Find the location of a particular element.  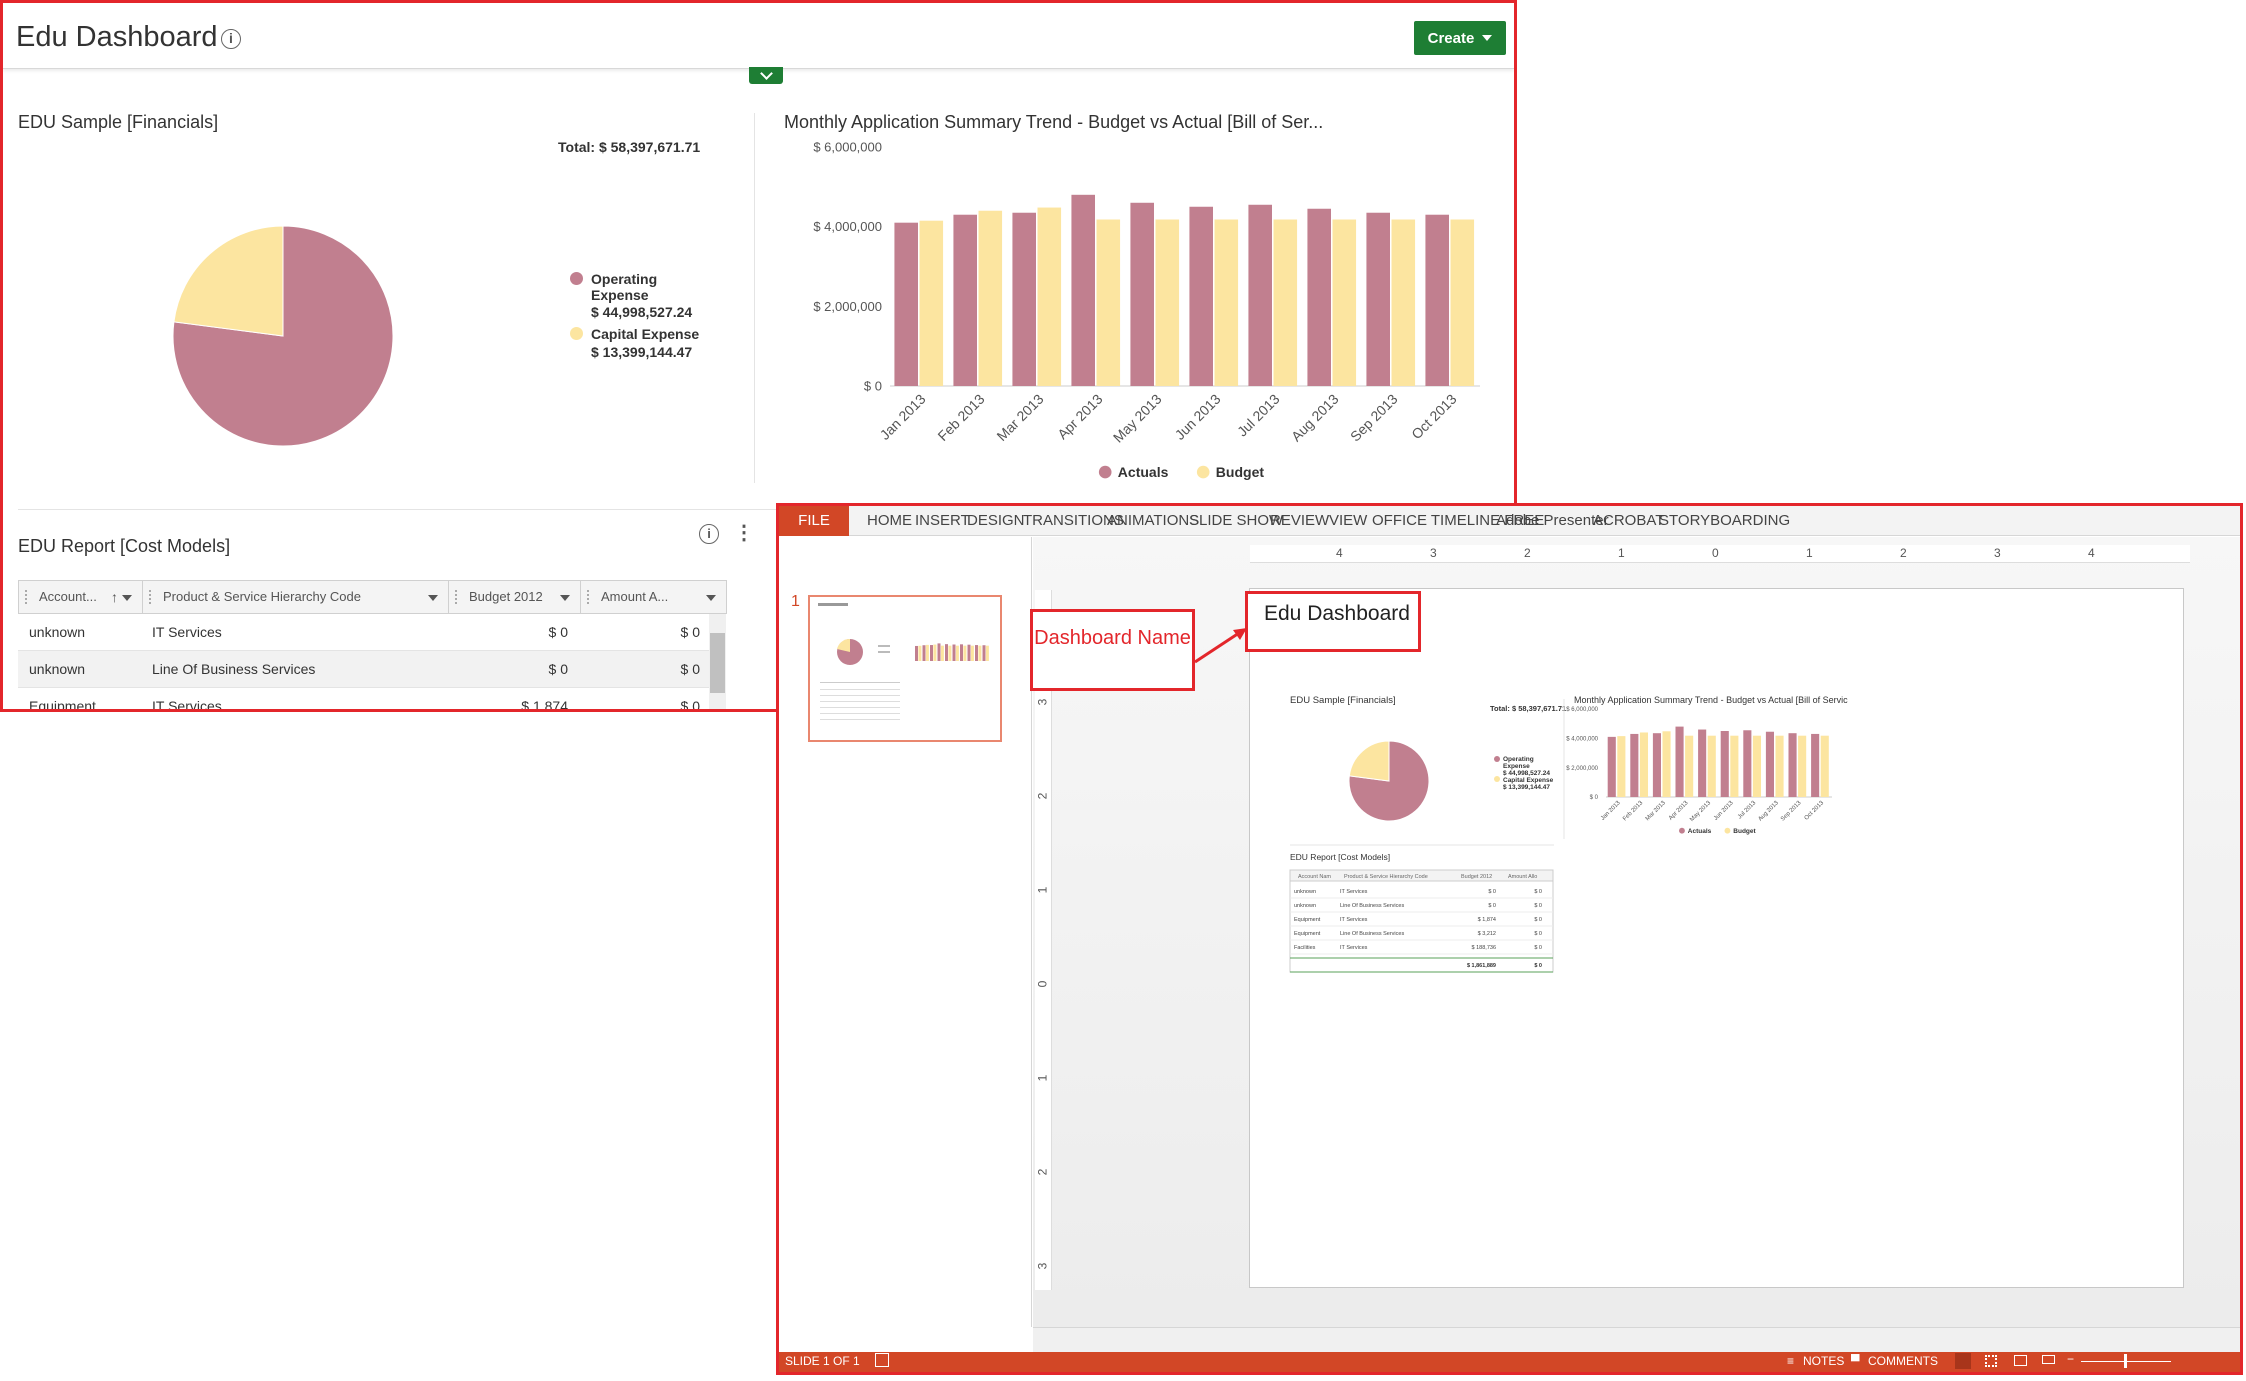

legend-label-actuals: Actuals is located at coordinates (1700, 831).